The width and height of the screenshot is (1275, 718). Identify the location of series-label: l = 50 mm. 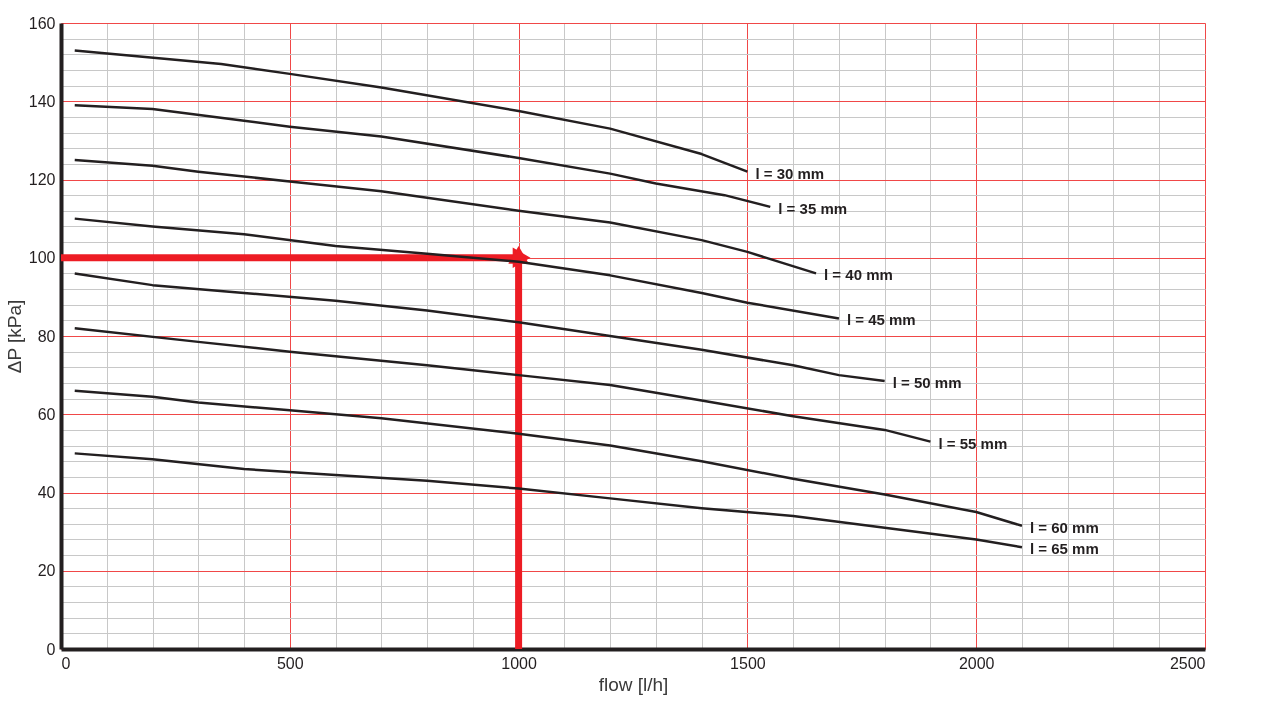
(927, 382).